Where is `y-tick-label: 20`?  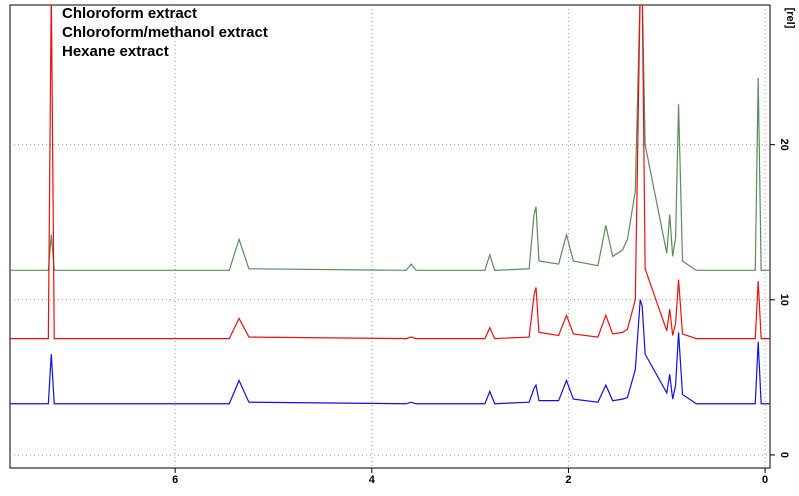
y-tick-label: 20 is located at coordinates (784, 145).